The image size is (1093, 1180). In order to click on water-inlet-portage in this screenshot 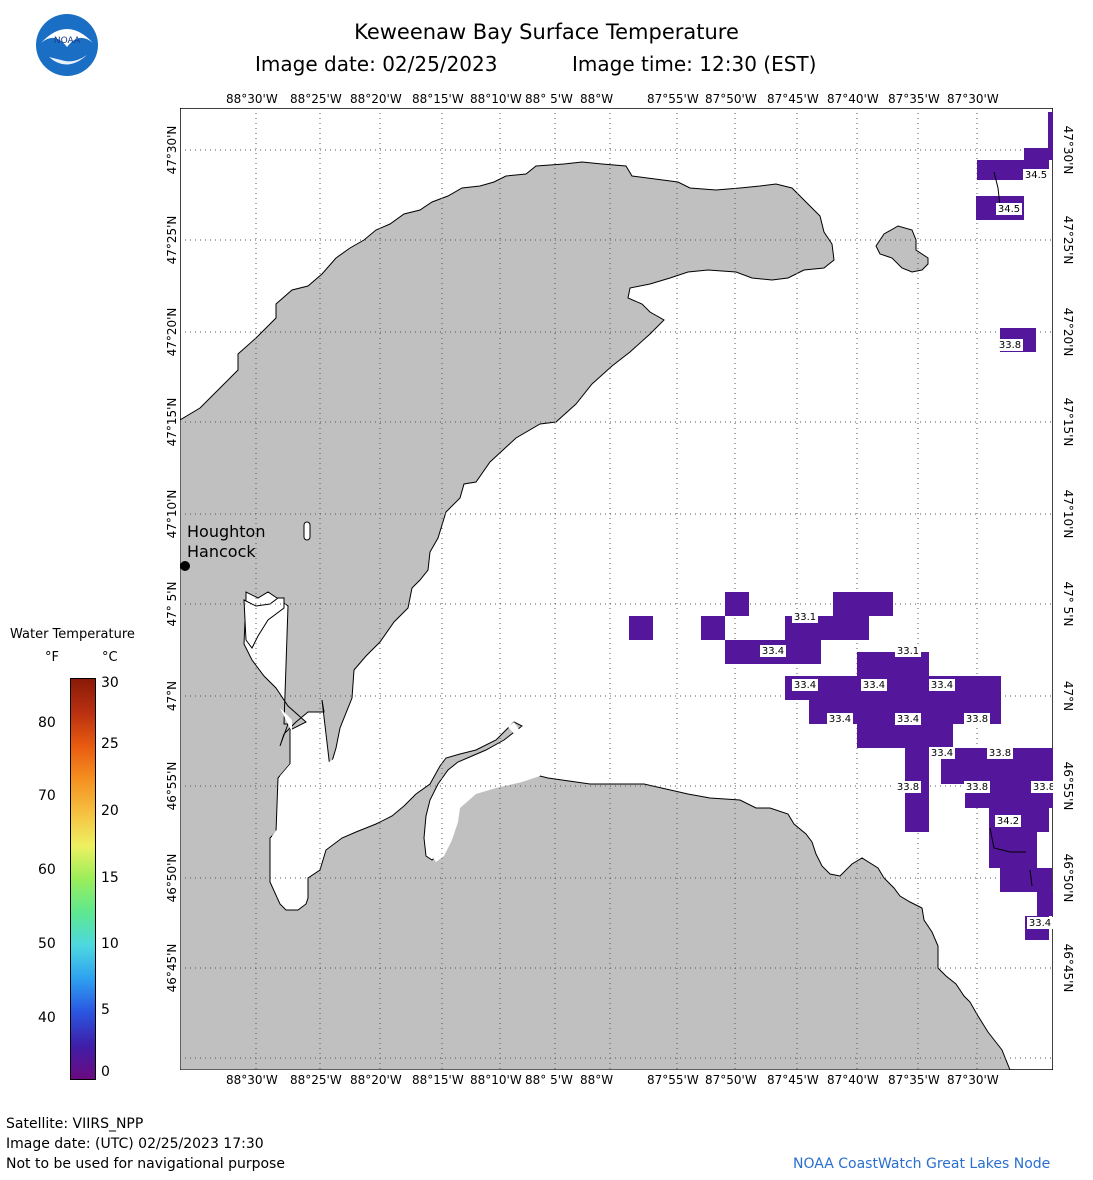, I will do `click(264, 623)`.